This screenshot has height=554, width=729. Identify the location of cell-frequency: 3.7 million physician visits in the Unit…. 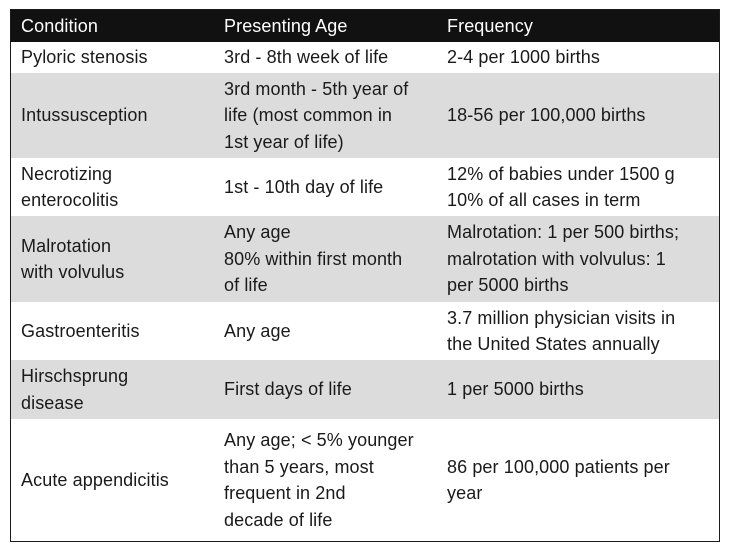
(578, 331).